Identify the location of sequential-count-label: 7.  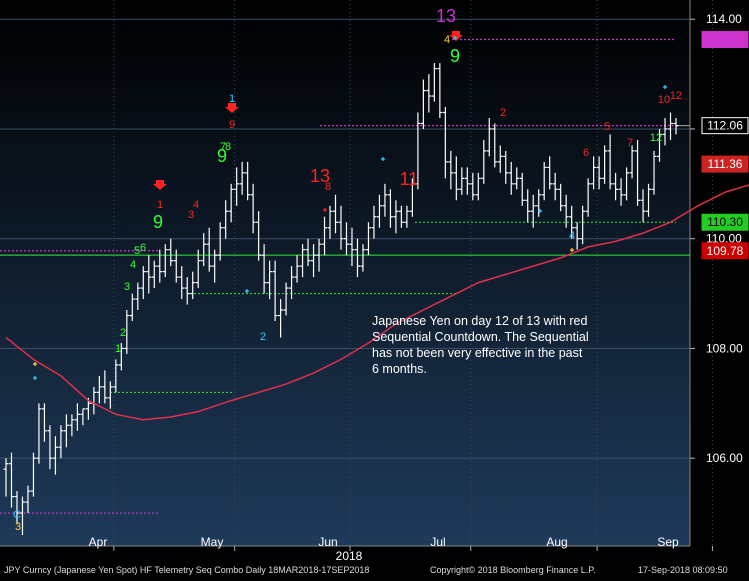
(630, 143).